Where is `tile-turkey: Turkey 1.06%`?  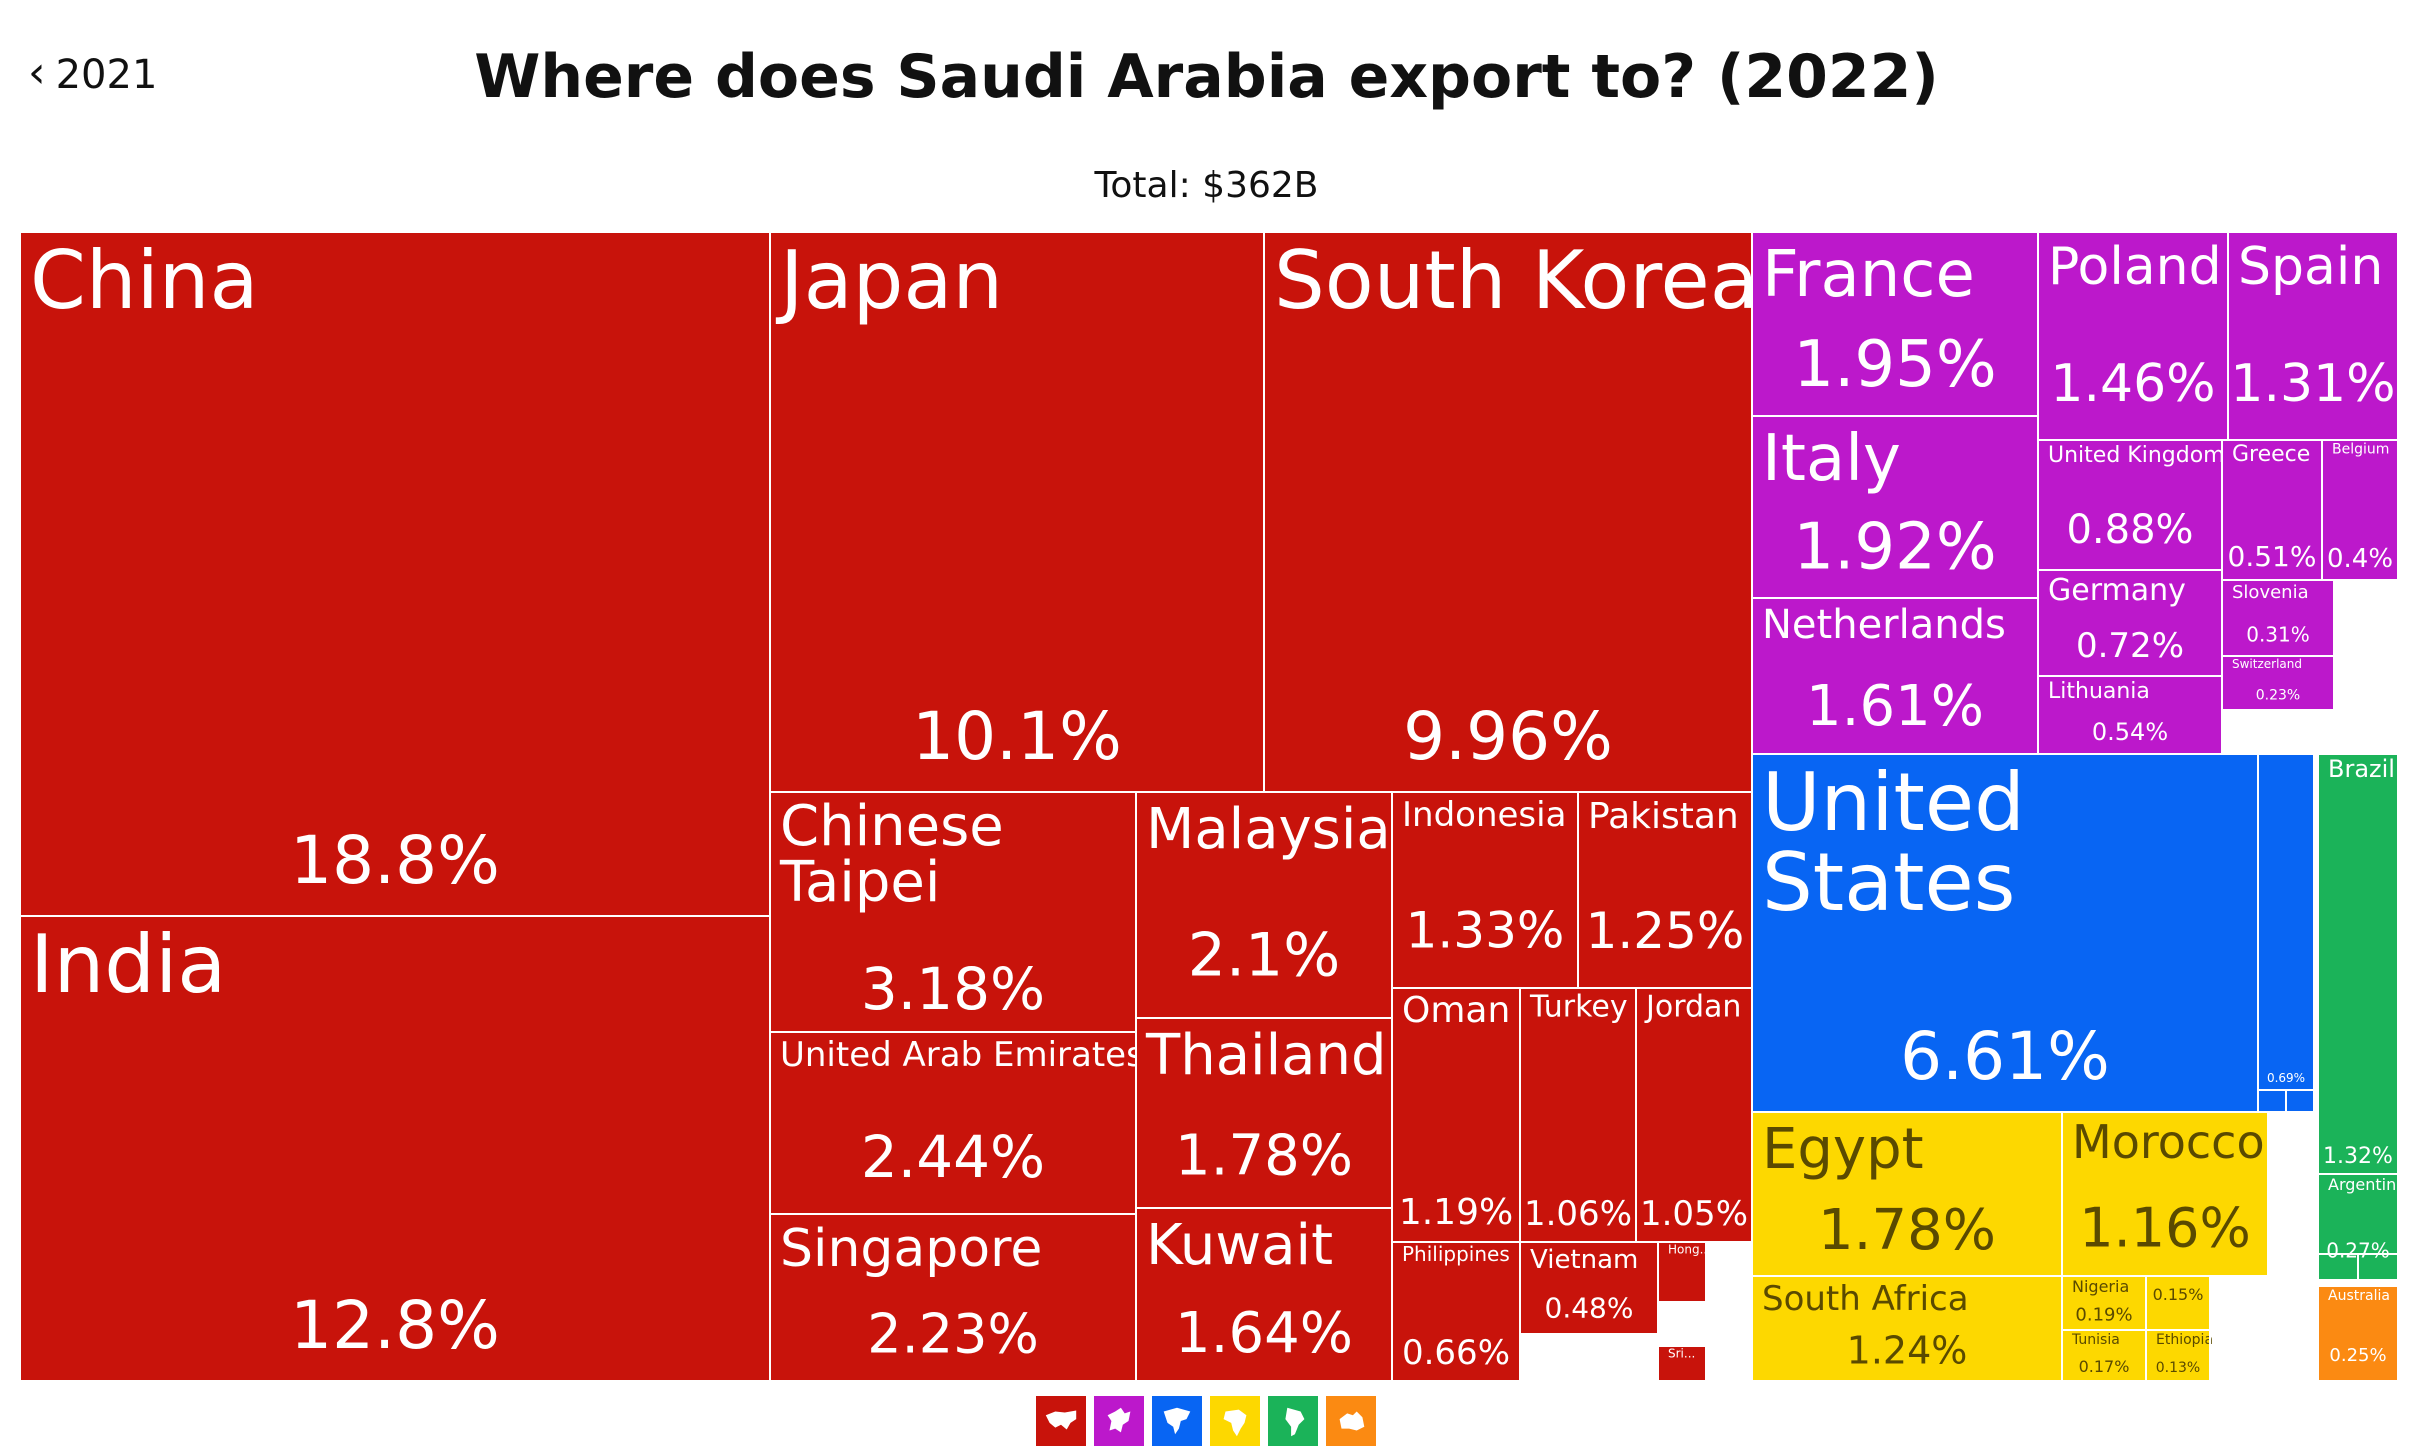
tile-turkey: Turkey 1.06% is located at coordinates (1578, 1115).